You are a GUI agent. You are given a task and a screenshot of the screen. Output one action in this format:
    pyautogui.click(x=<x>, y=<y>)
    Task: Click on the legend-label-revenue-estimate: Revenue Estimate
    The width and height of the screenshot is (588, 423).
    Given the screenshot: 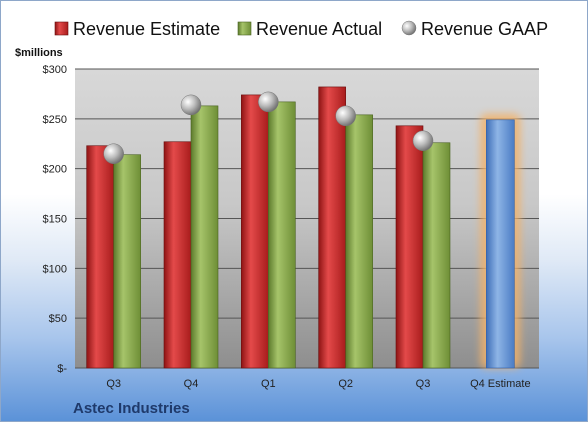 What is the action you would take?
    pyautogui.click(x=146, y=29)
    